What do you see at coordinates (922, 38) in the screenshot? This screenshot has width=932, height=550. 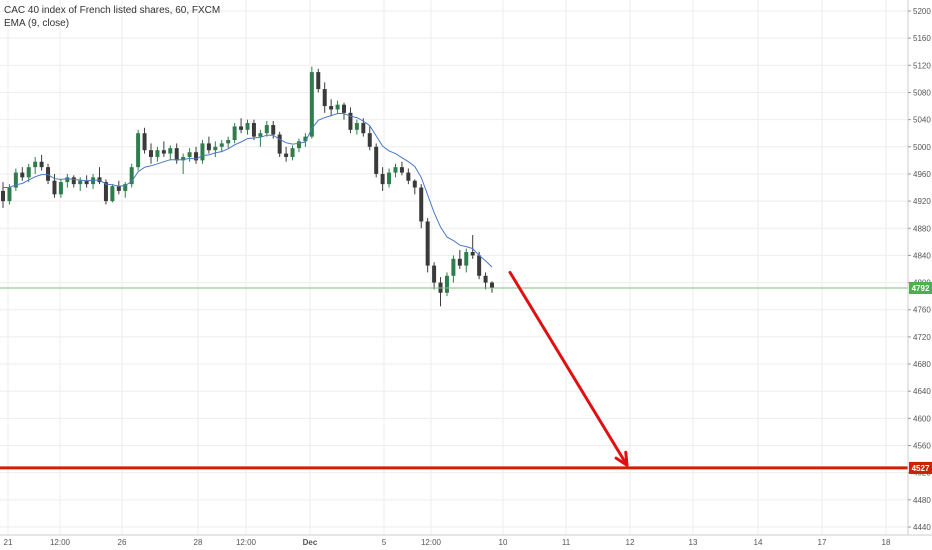 I see `y-tick-label: 5160` at bounding box center [922, 38].